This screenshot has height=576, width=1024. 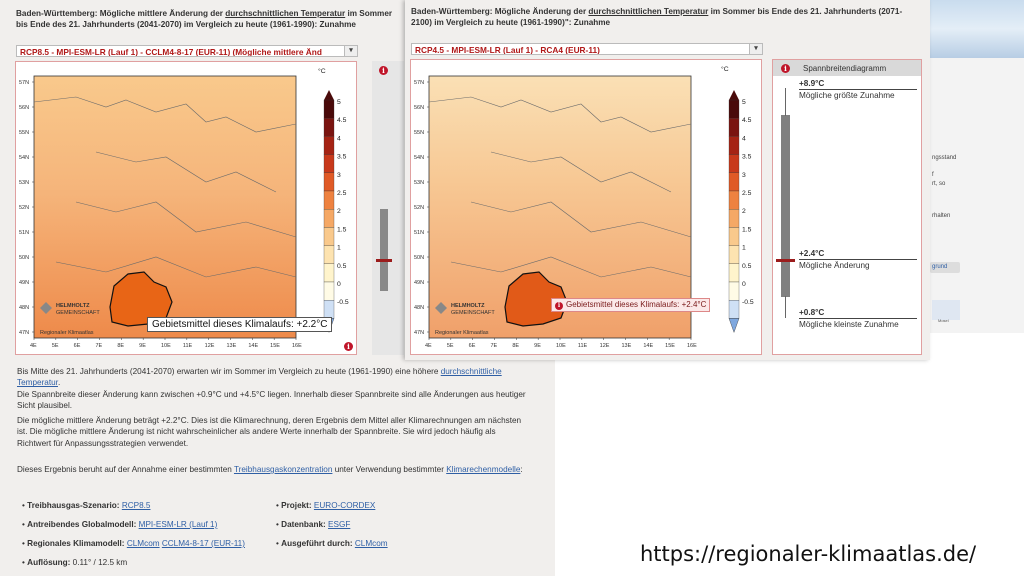 I want to click on lon-tick-label: 5E, so click(x=55, y=346).